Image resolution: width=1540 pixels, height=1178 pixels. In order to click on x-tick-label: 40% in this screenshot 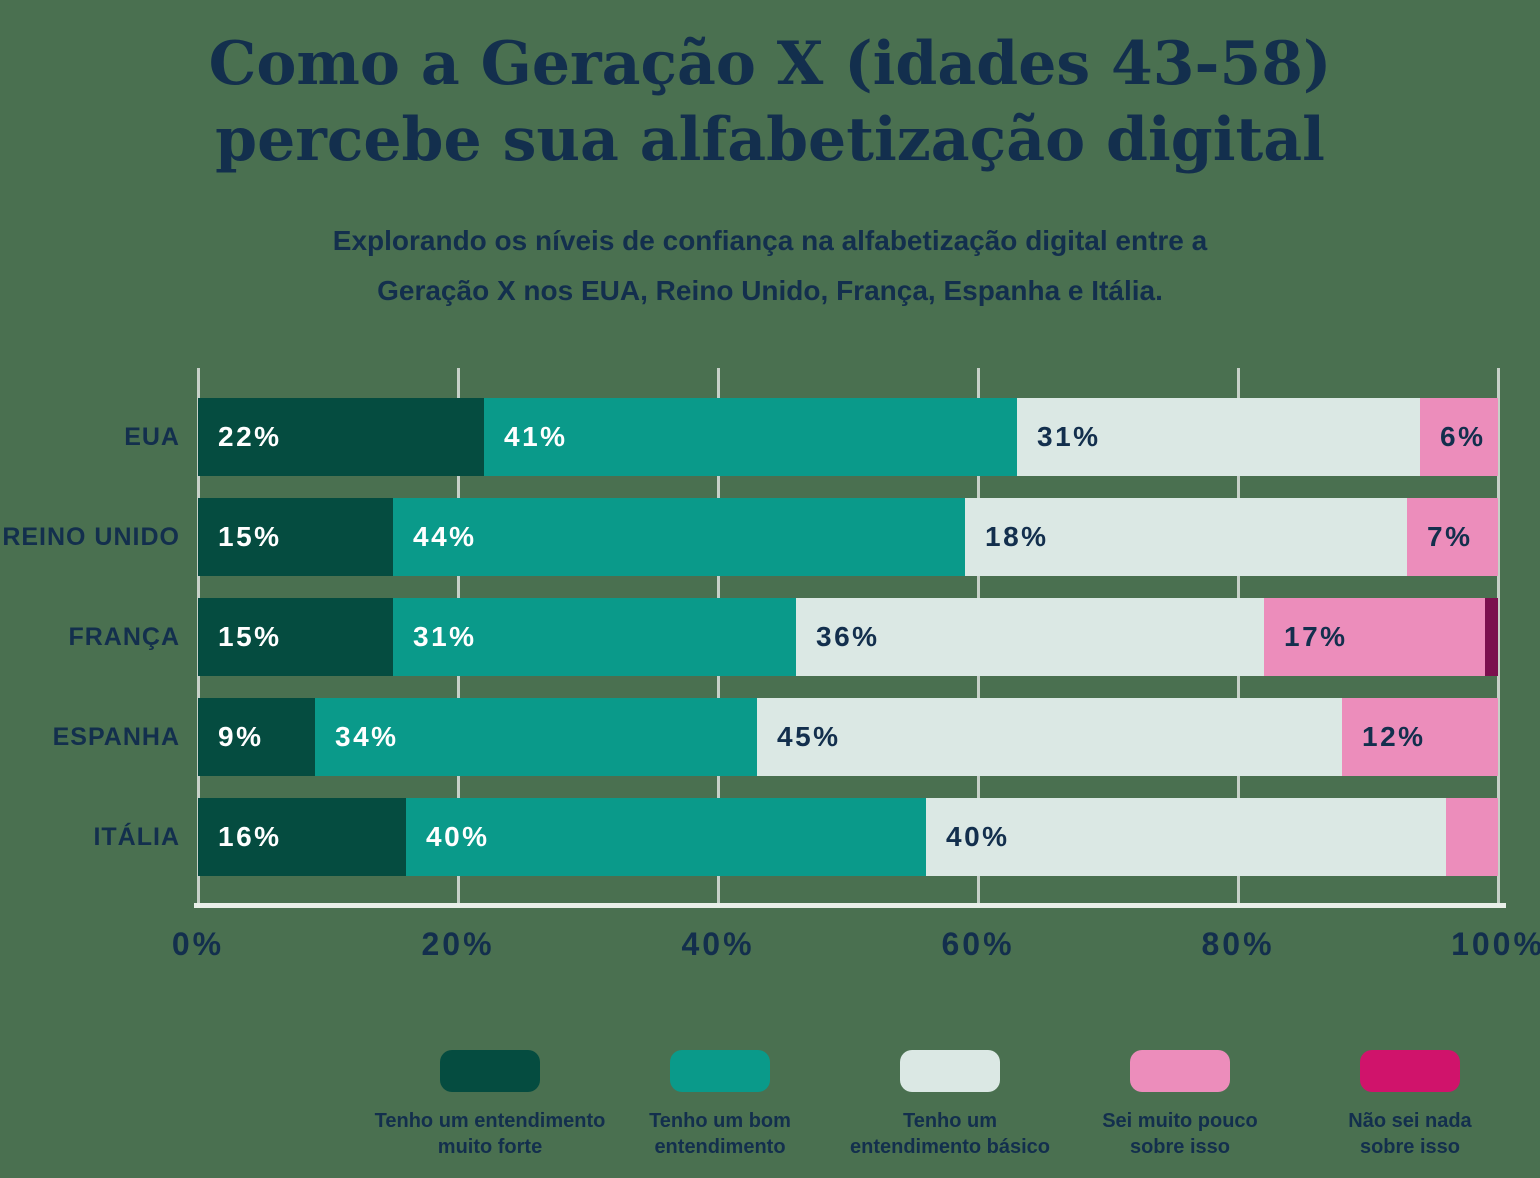, I will do `click(718, 944)`.